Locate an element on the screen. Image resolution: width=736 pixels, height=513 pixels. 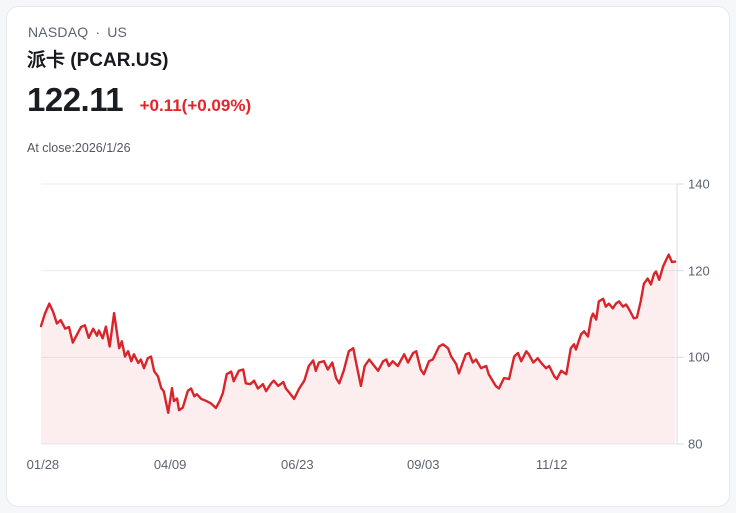
price-change: +0.11(+0.09%) is located at coordinates (195, 105).